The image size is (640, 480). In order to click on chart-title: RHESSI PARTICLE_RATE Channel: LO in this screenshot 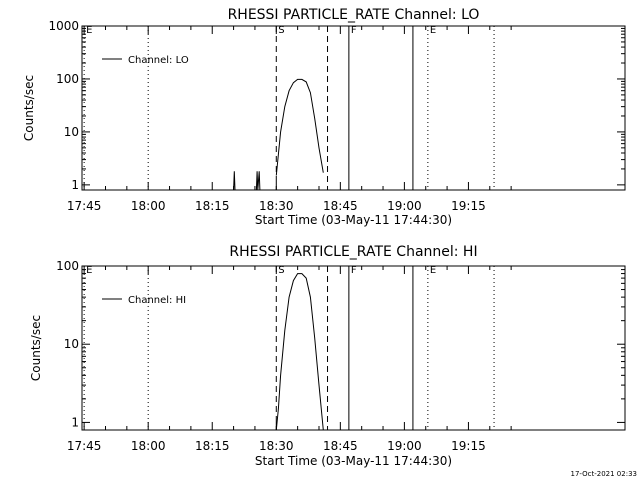, I will do `click(354, 15)`.